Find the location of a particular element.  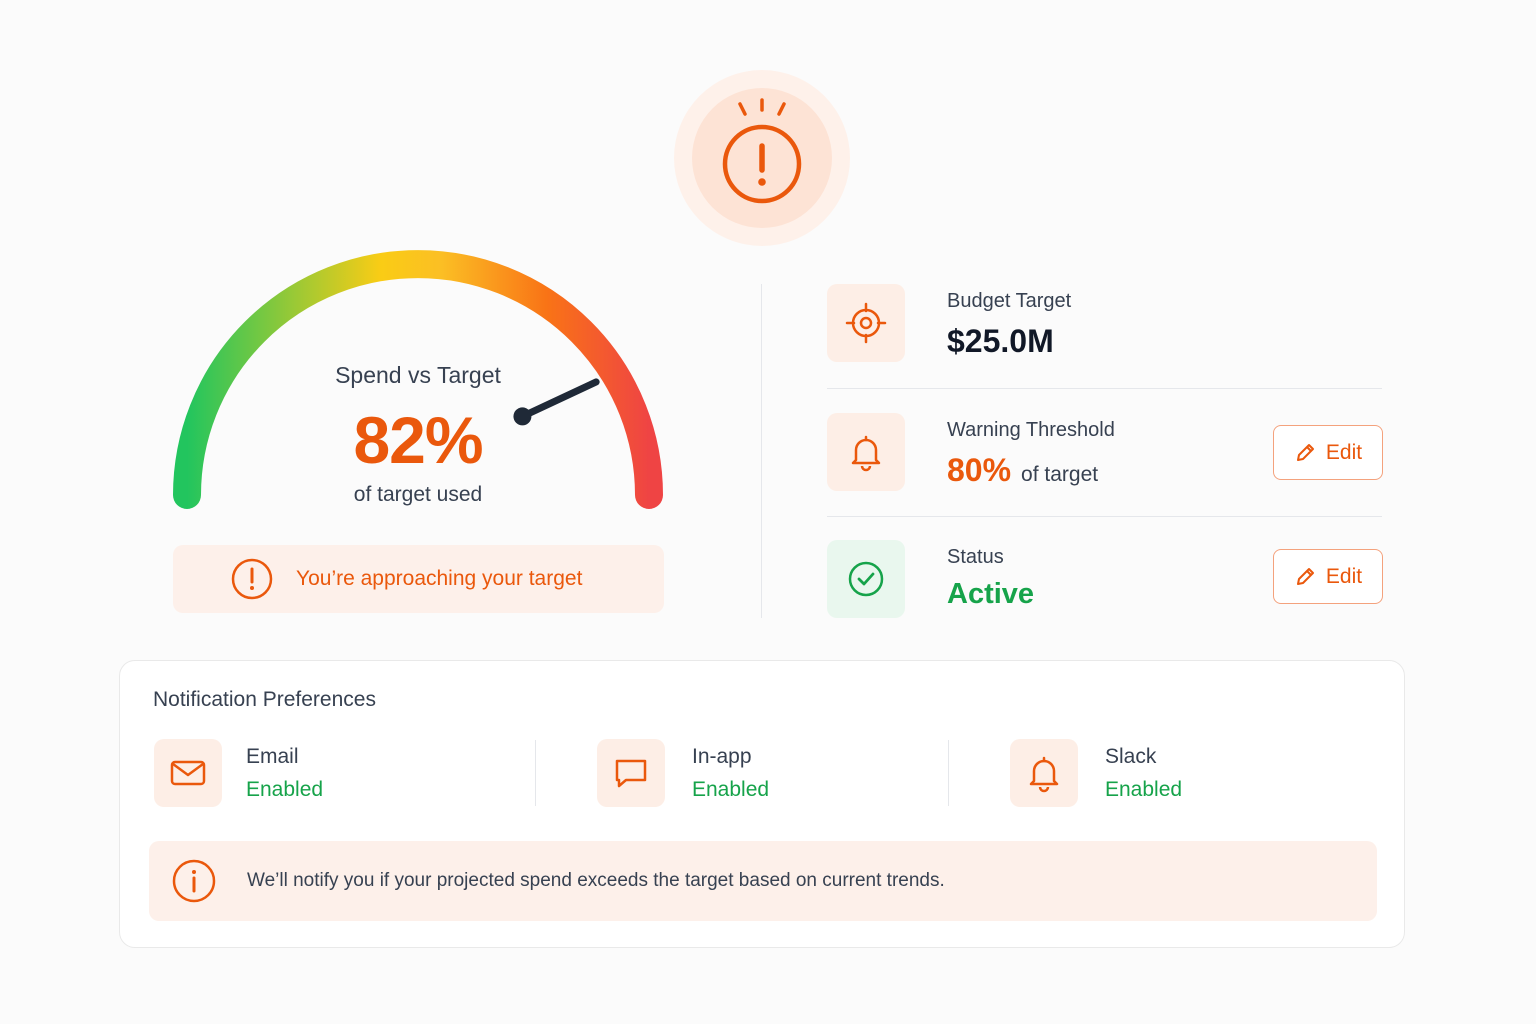

edit-status-label: Edit is located at coordinates (1344, 576).